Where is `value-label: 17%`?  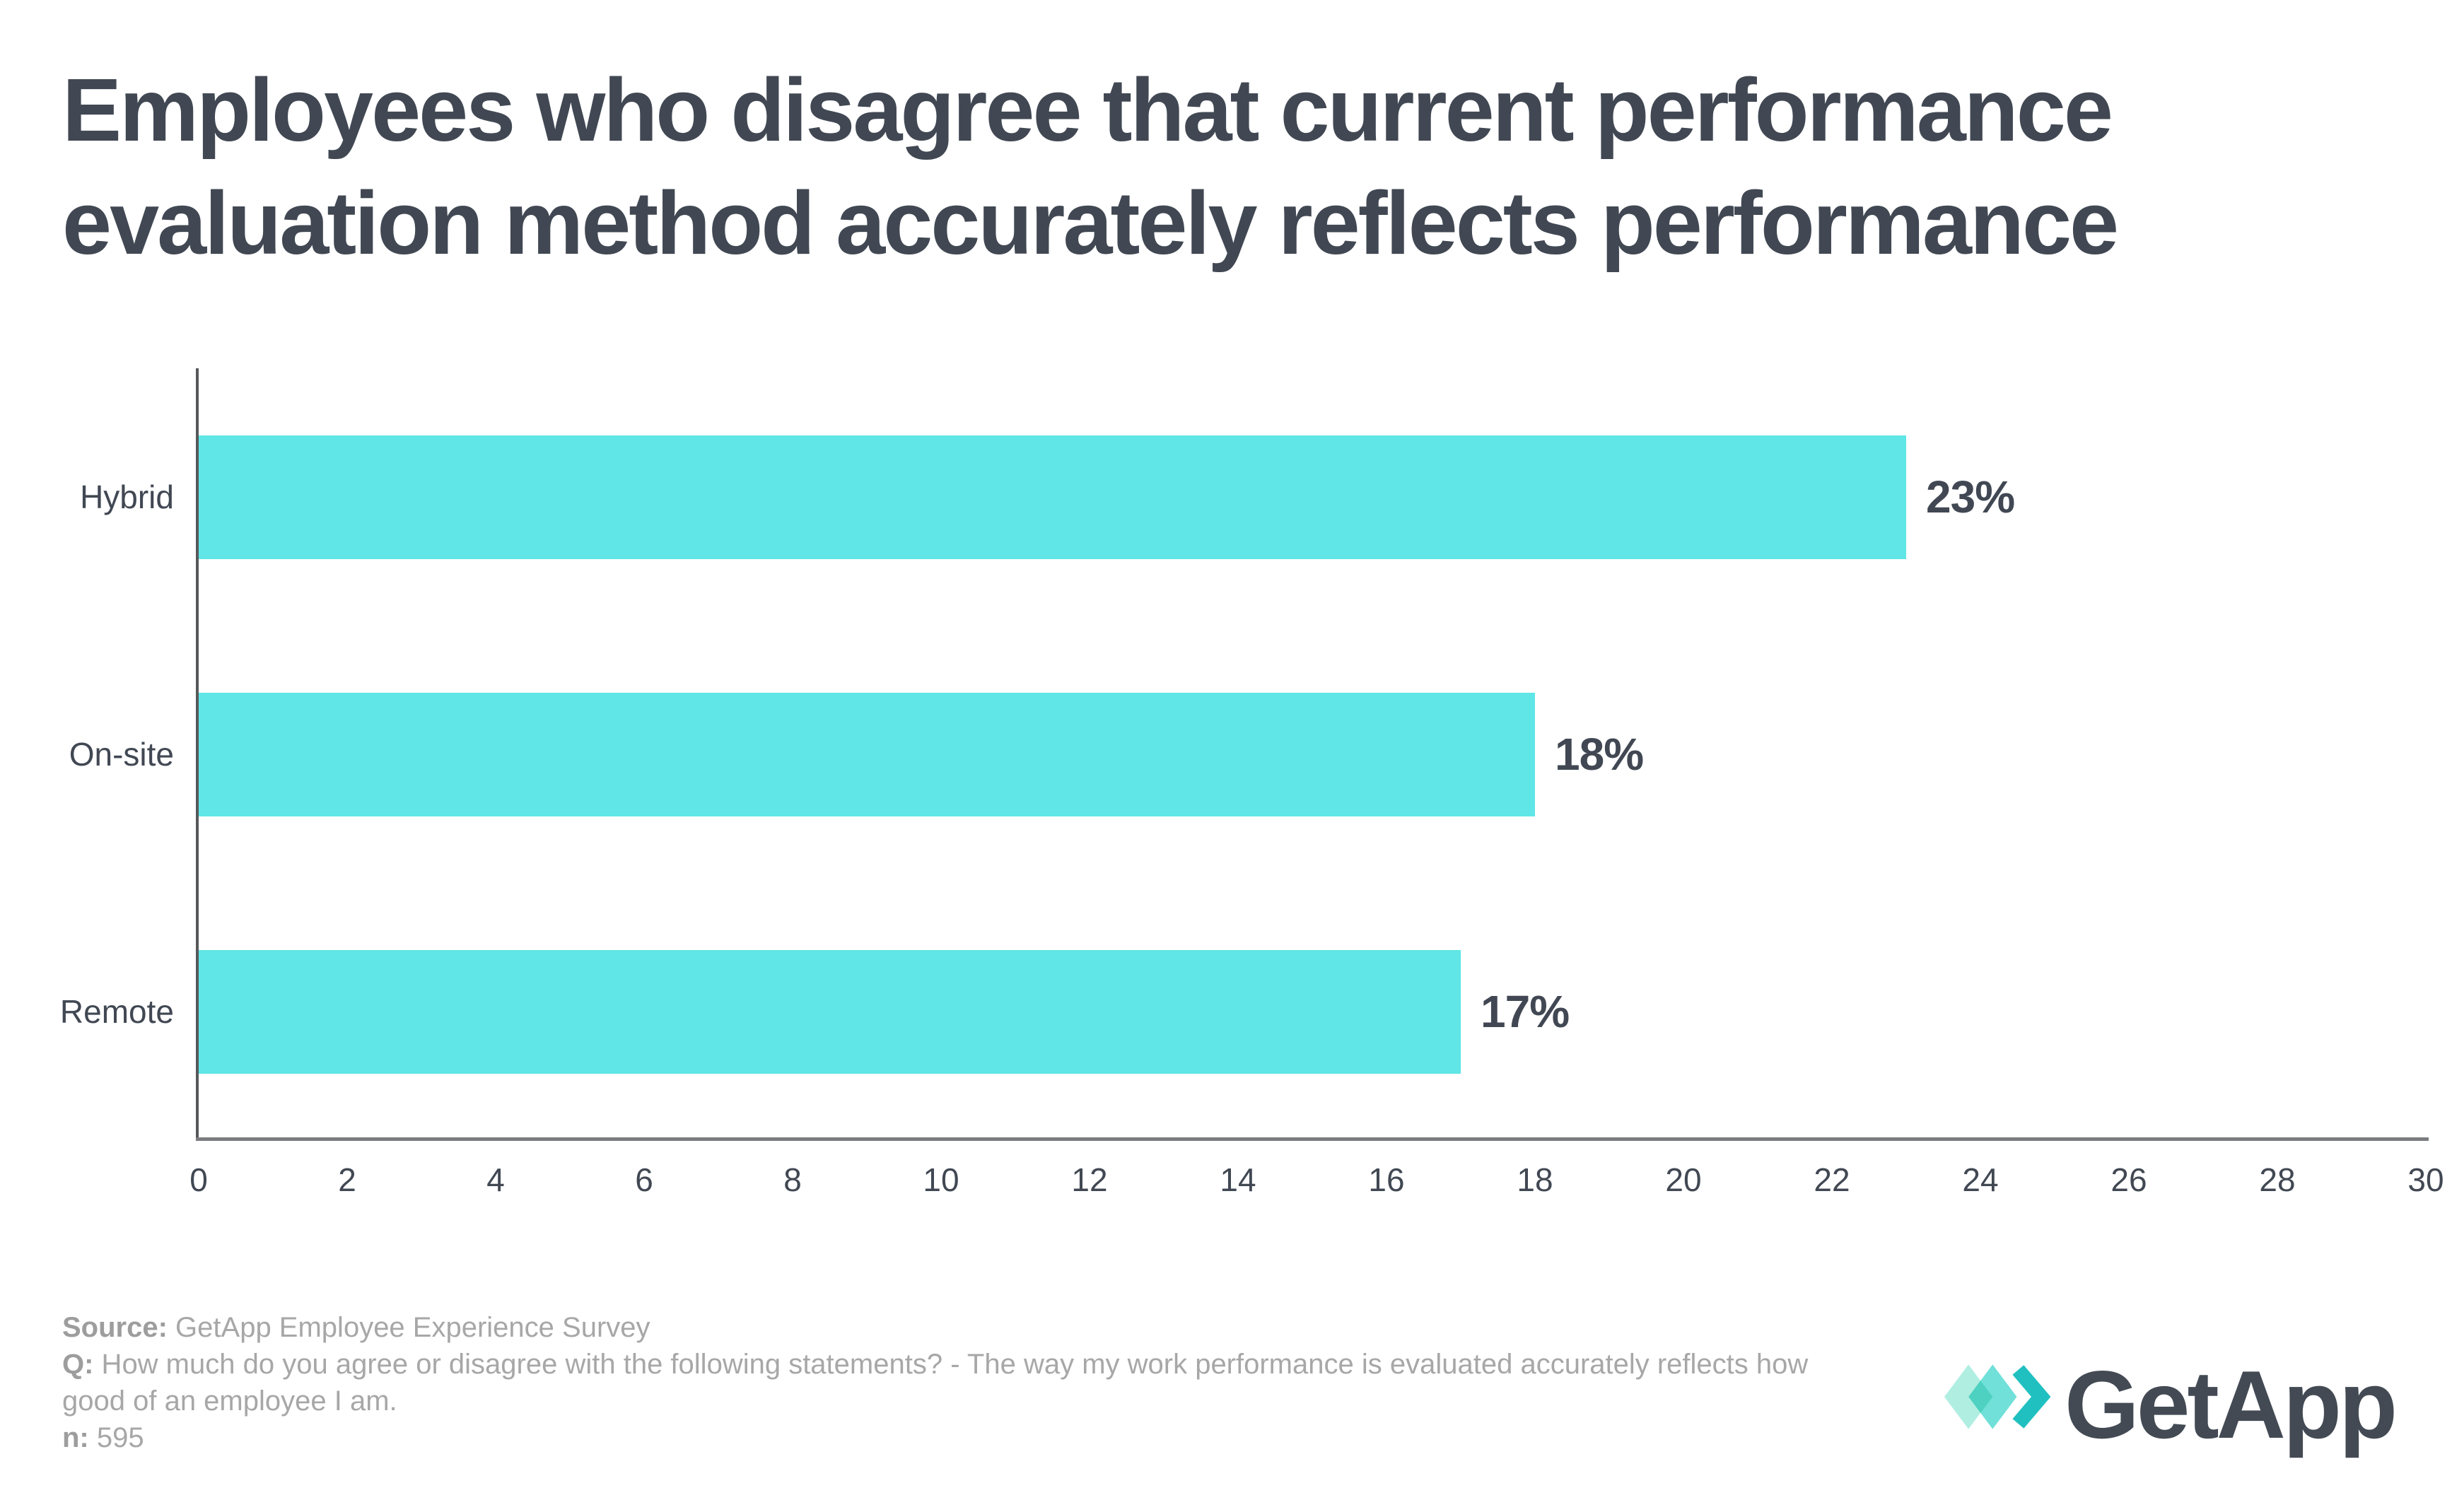
value-label: 17% is located at coordinates (1525, 1011).